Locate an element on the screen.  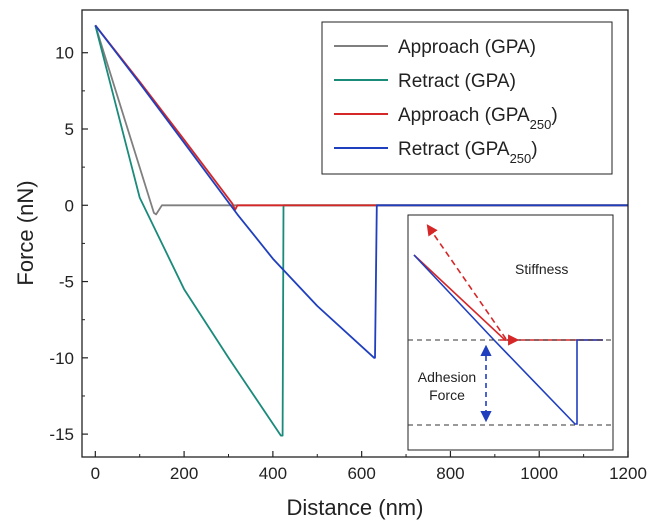
y-axis-title: Force (nN) is located at coordinates (25, 232).